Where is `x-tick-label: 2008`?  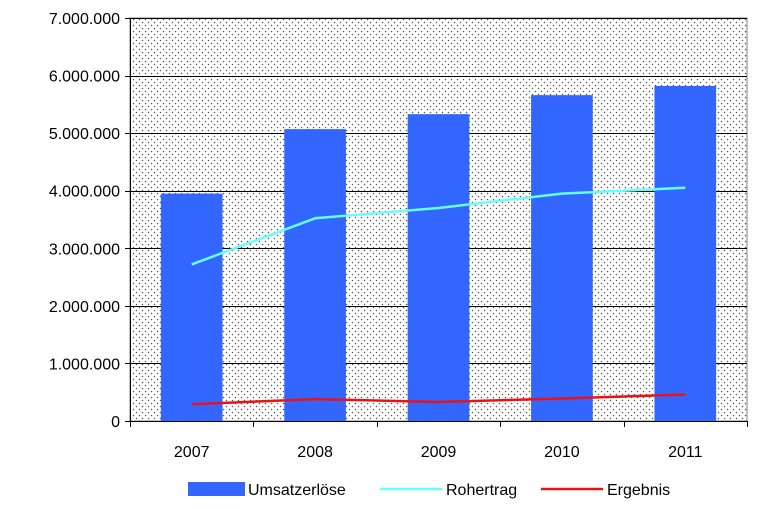
x-tick-label: 2008 is located at coordinates (315, 452).